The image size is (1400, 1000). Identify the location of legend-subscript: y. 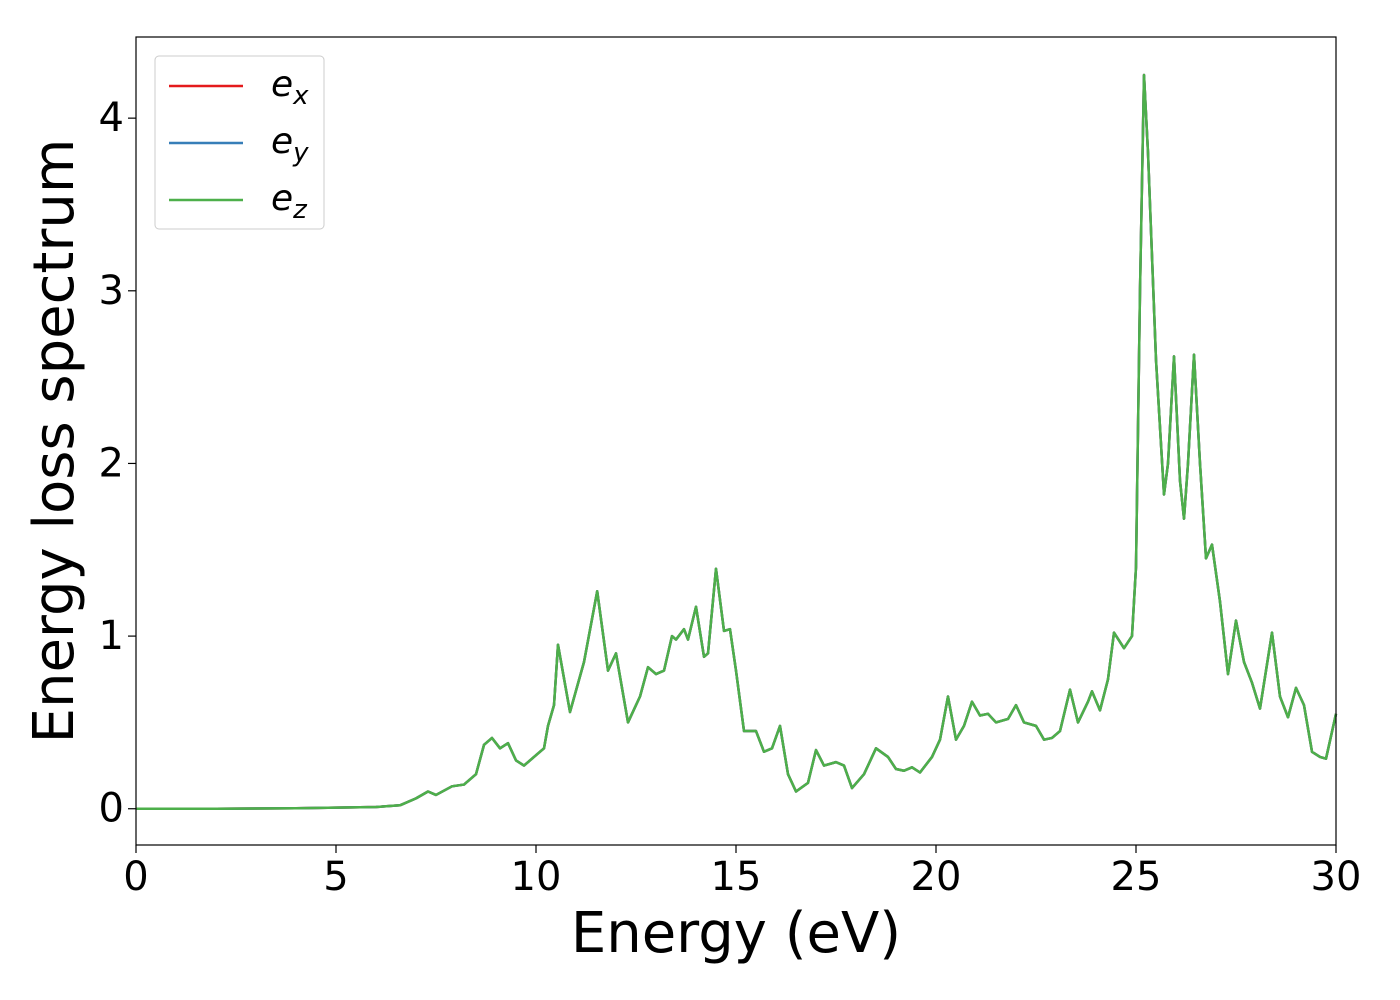
(300, 153).